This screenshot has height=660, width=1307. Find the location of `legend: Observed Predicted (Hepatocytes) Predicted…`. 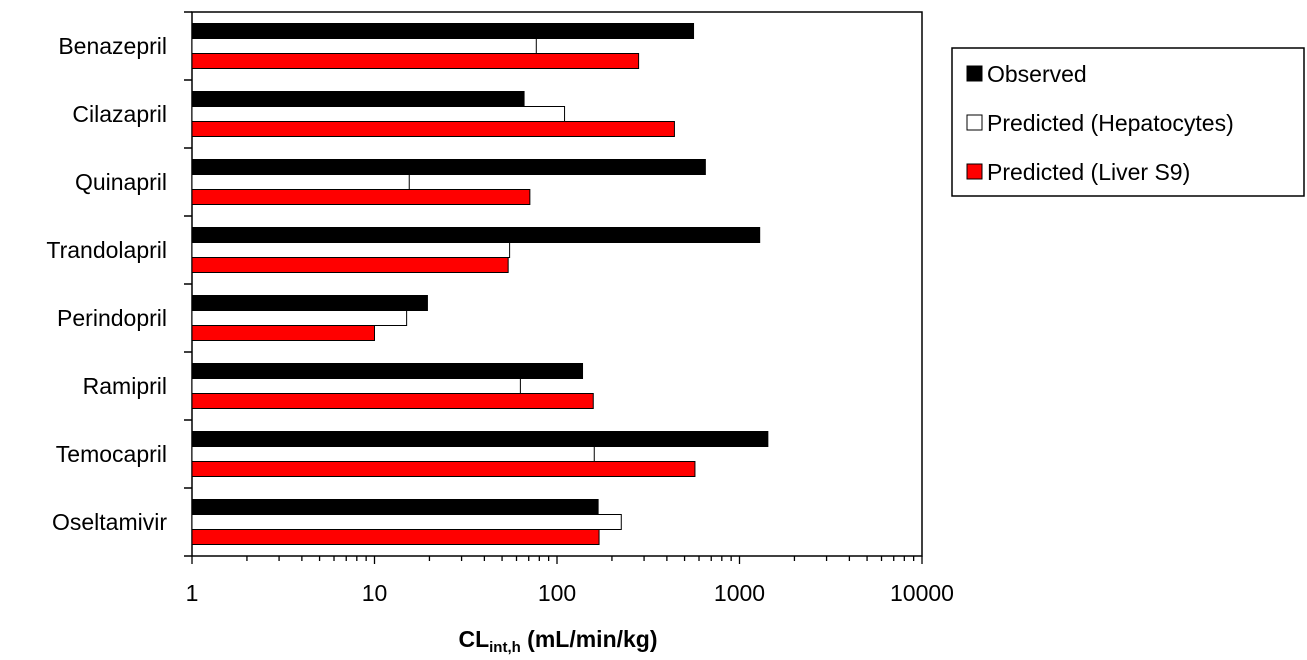

legend: Observed Predicted (Hepatocytes) Predicted… is located at coordinates (1128, 122).